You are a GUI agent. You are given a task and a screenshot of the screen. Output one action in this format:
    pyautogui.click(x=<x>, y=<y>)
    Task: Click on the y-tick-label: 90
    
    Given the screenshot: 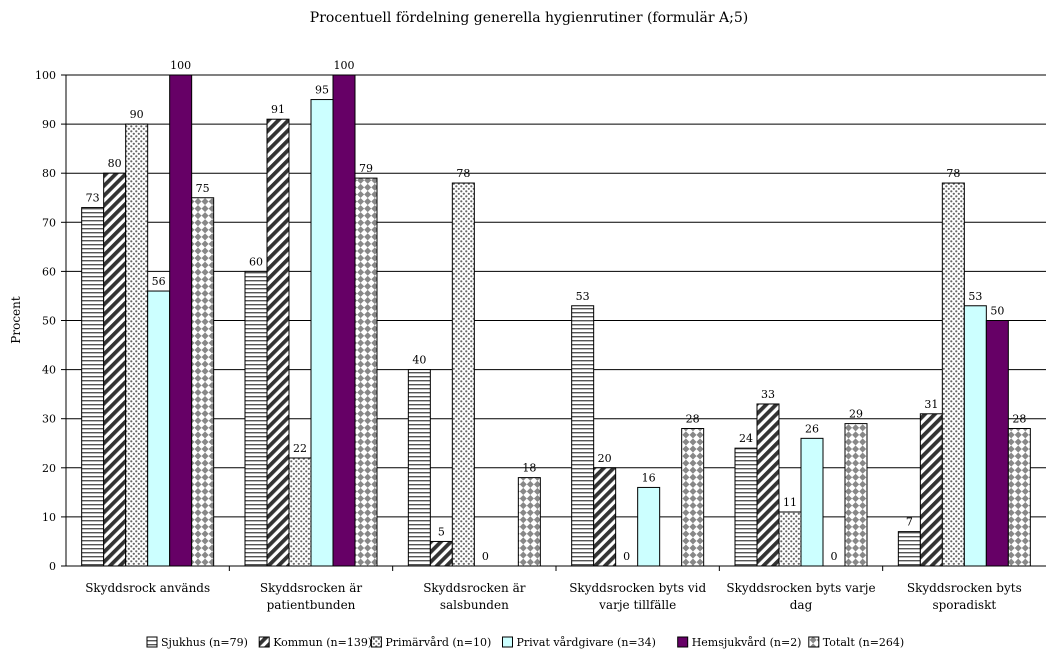 What is the action you would take?
    pyautogui.click(x=49, y=124)
    